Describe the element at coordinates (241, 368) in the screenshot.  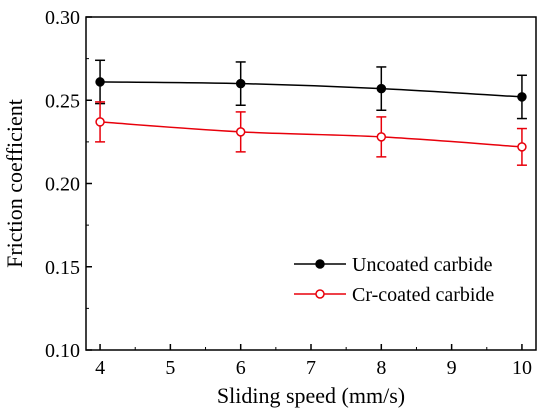
I see `x-tick-label: 6` at that location.